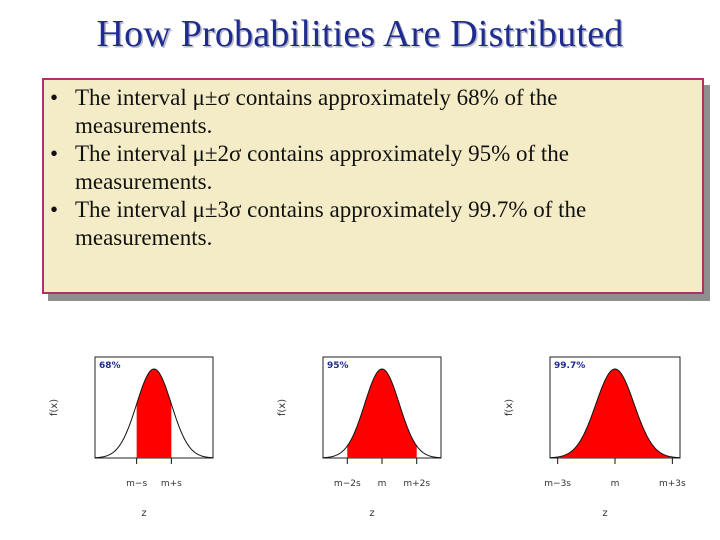 This screenshot has width=720, height=540. Describe the element at coordinates (338, 366) in the screenshot. I see `percent-label: 95%` at that location.